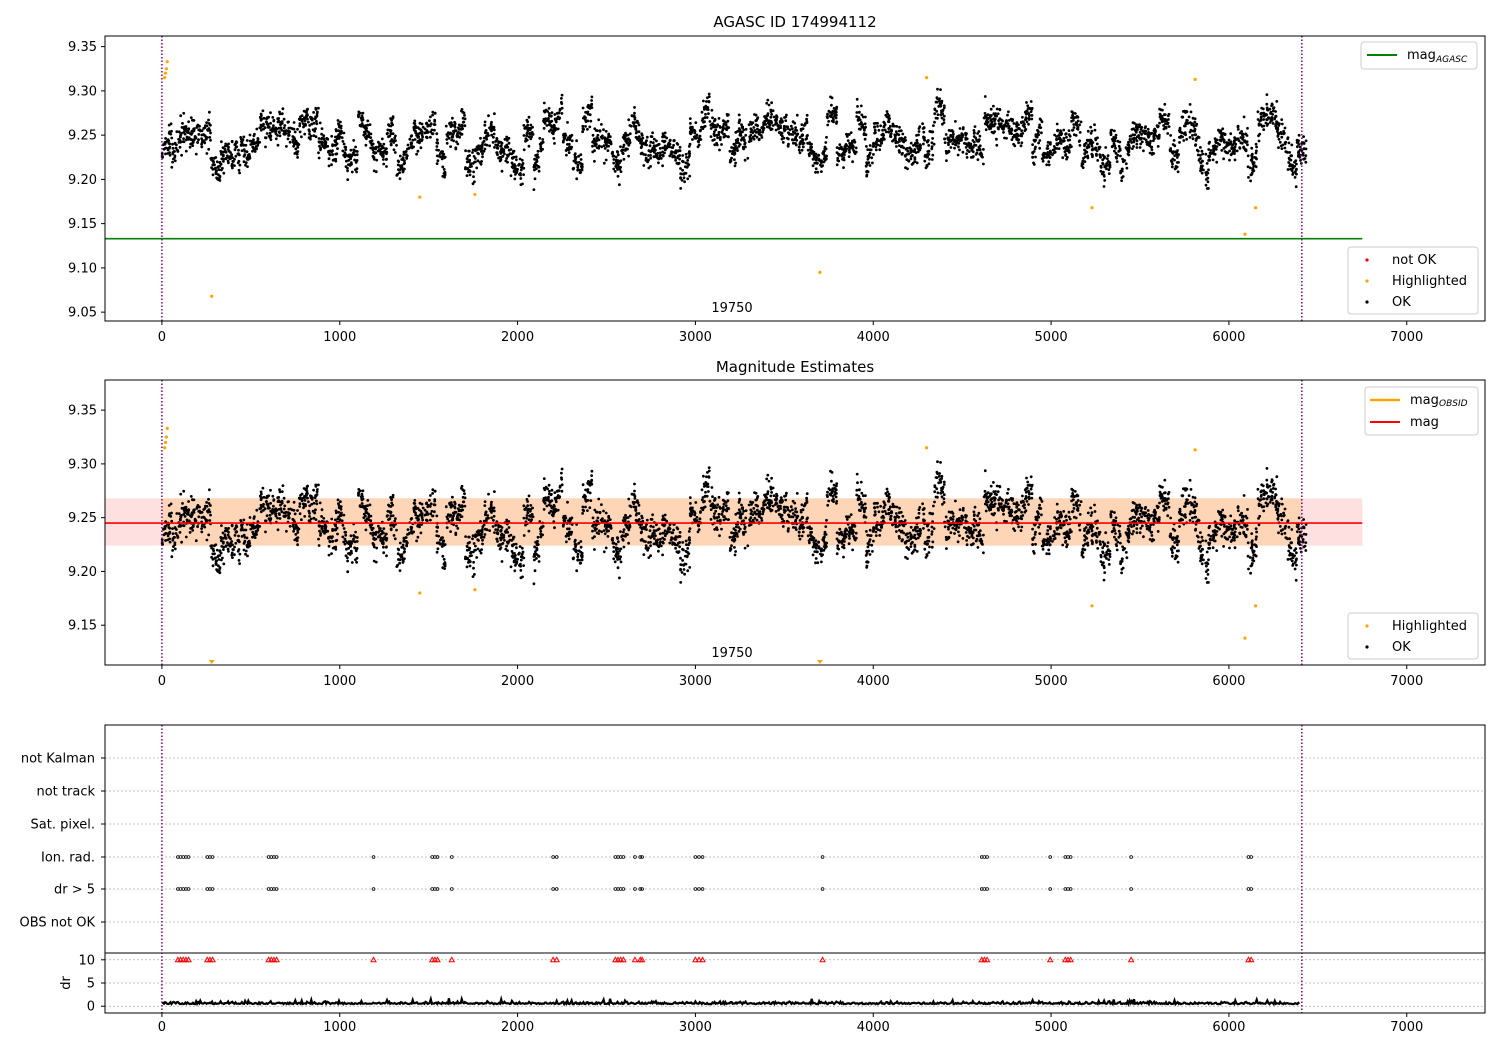 The height and width of the screenshot is (1050, 1500). I want to click on y-tick-label: 9.20, so click(82, 180).